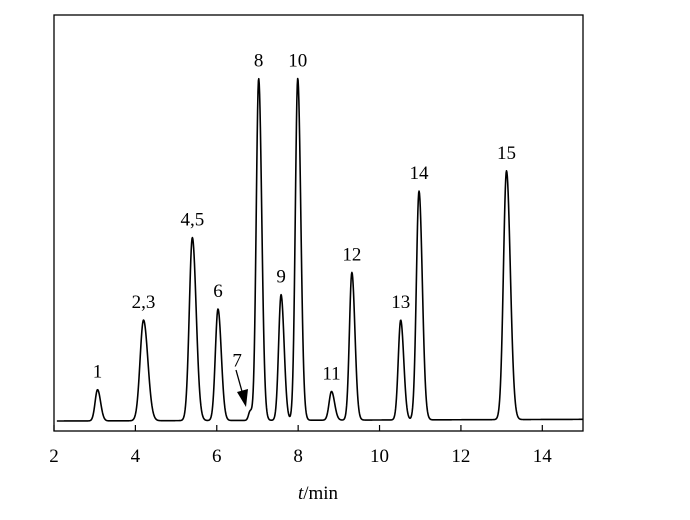  What do you see at coordinates (192, 220) in the screenshot?
I see `peak-label: 4,5` at bounding box center [192, 220].